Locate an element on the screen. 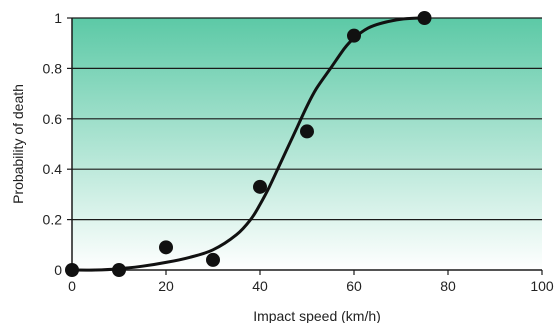 Image resolution: width=560 pixels, height=323 pixels. y-tick-label: 0.6 is located at coordinates (53, 119).